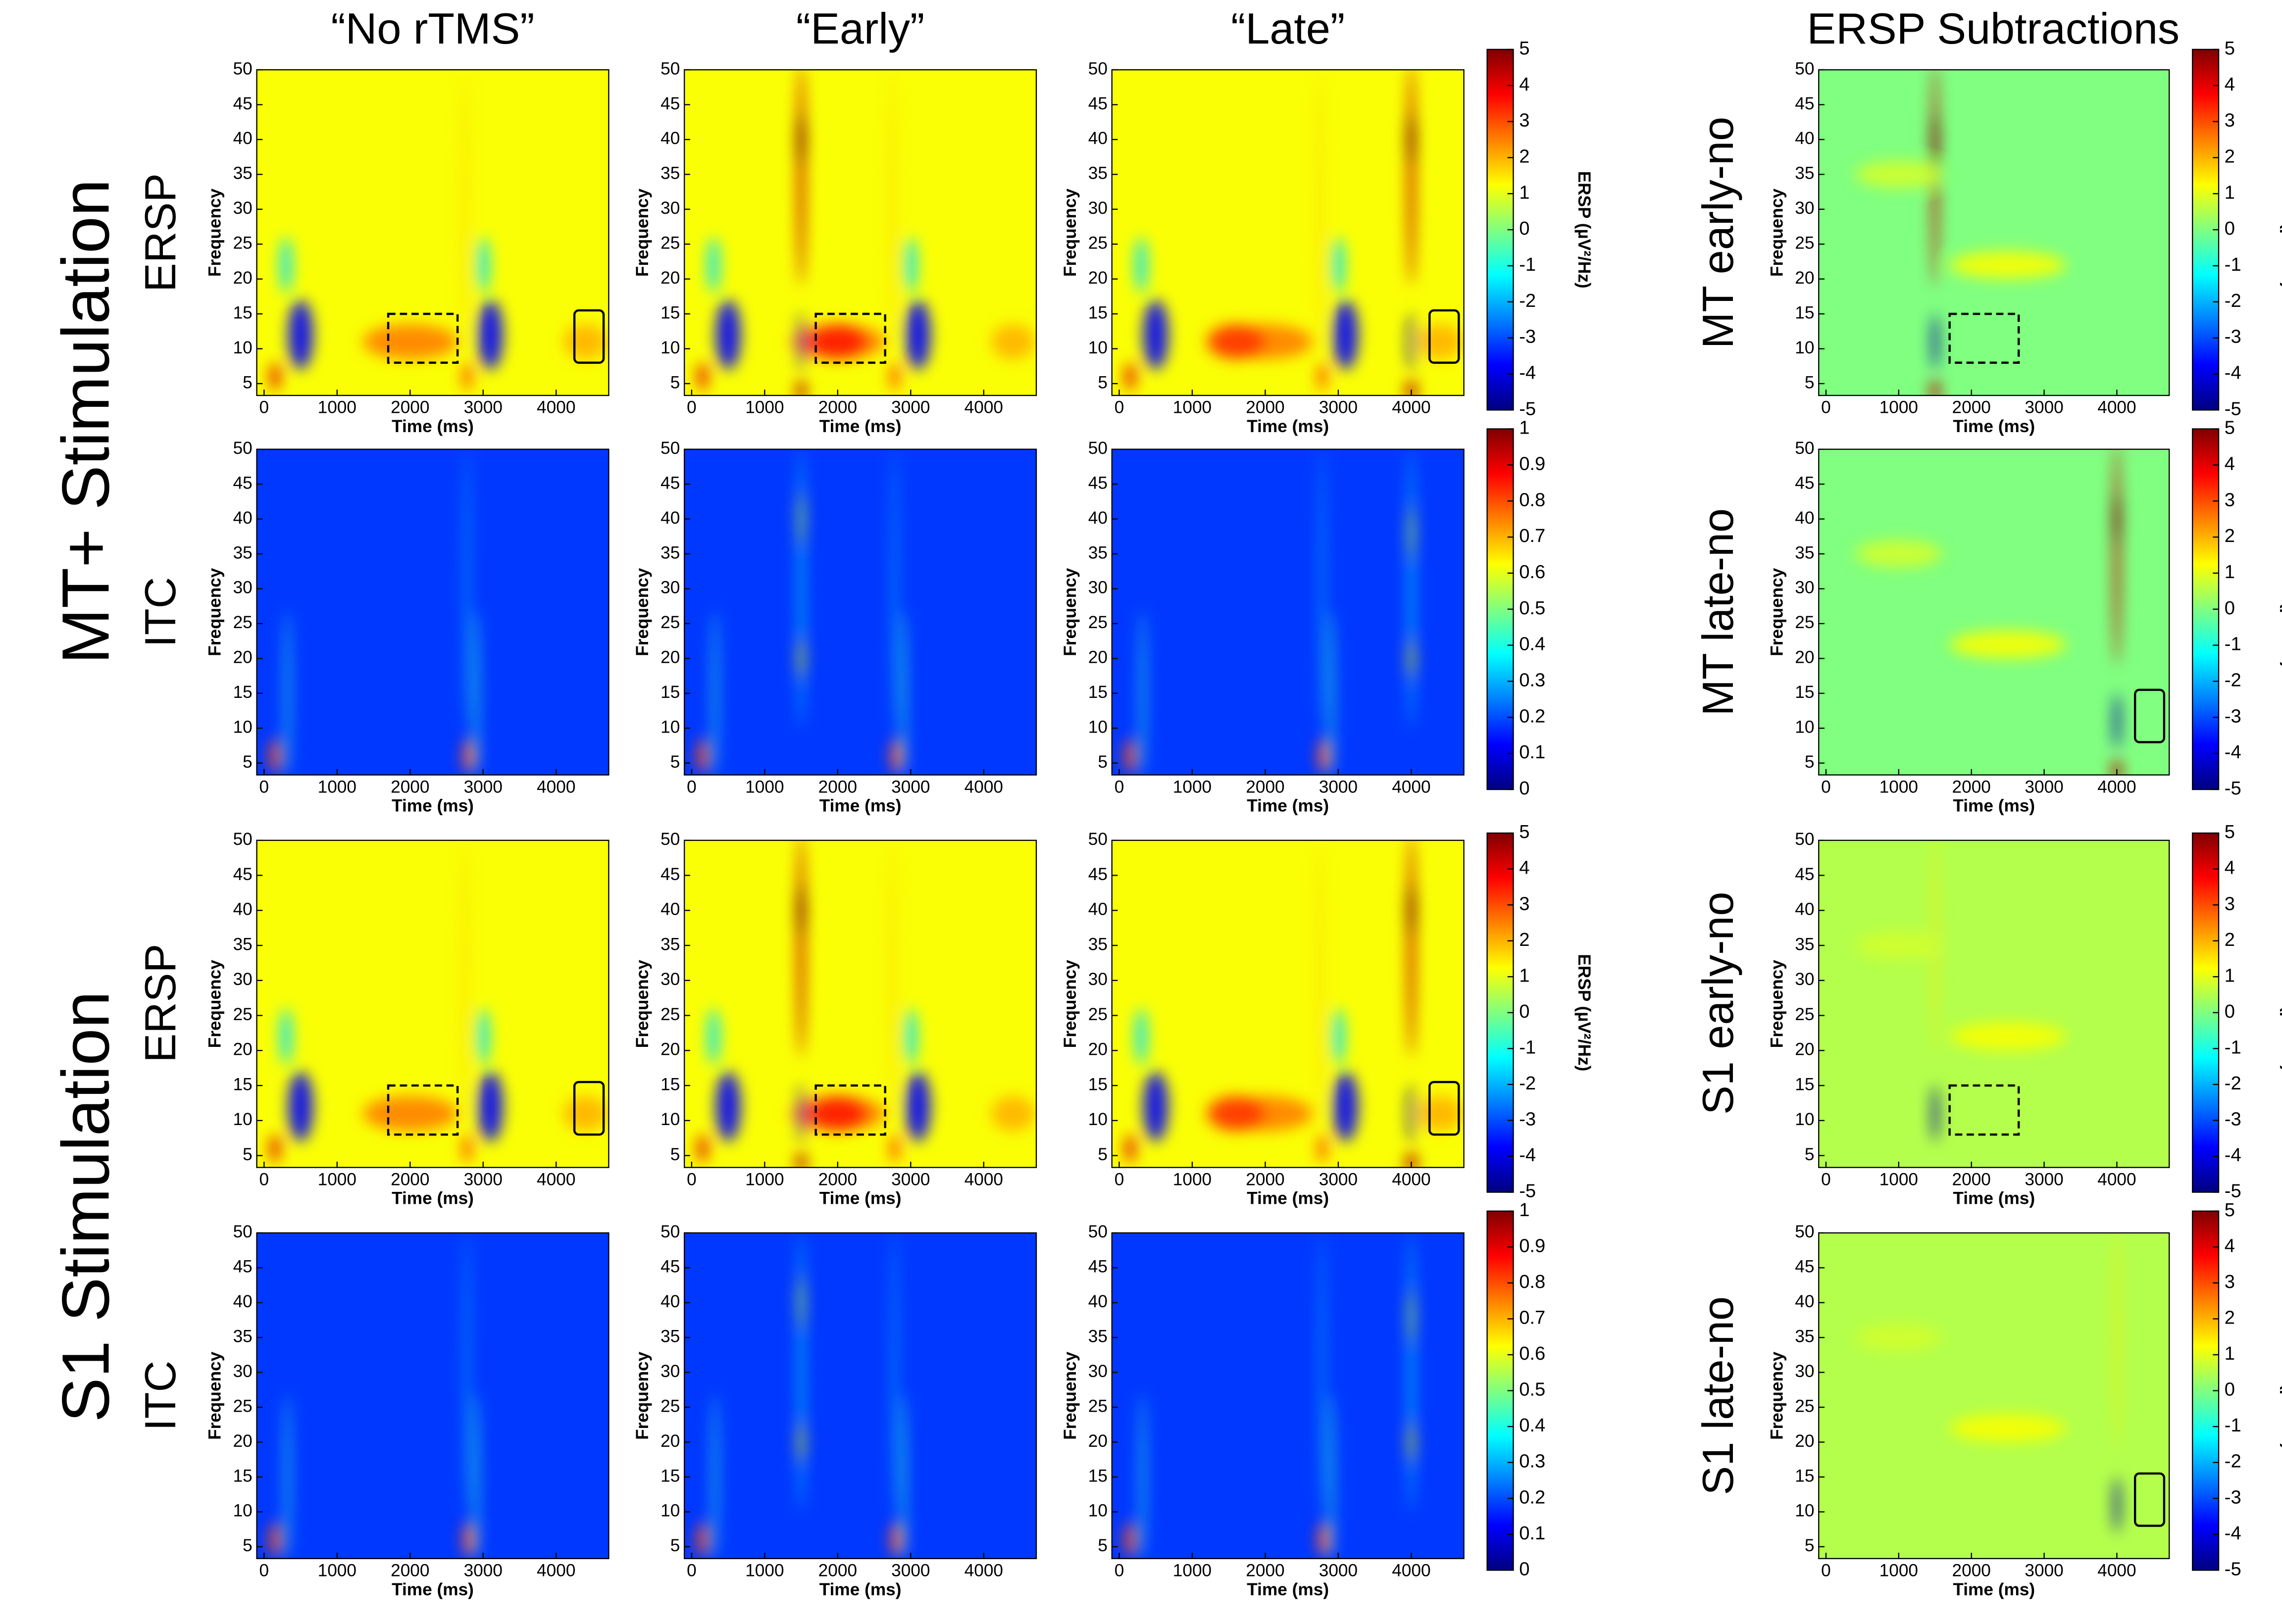 The image size is (2282, 1624). Describe the element at coordinates (1804, 518) in the screenshot. I see `y-tick-label: 40` at that location.